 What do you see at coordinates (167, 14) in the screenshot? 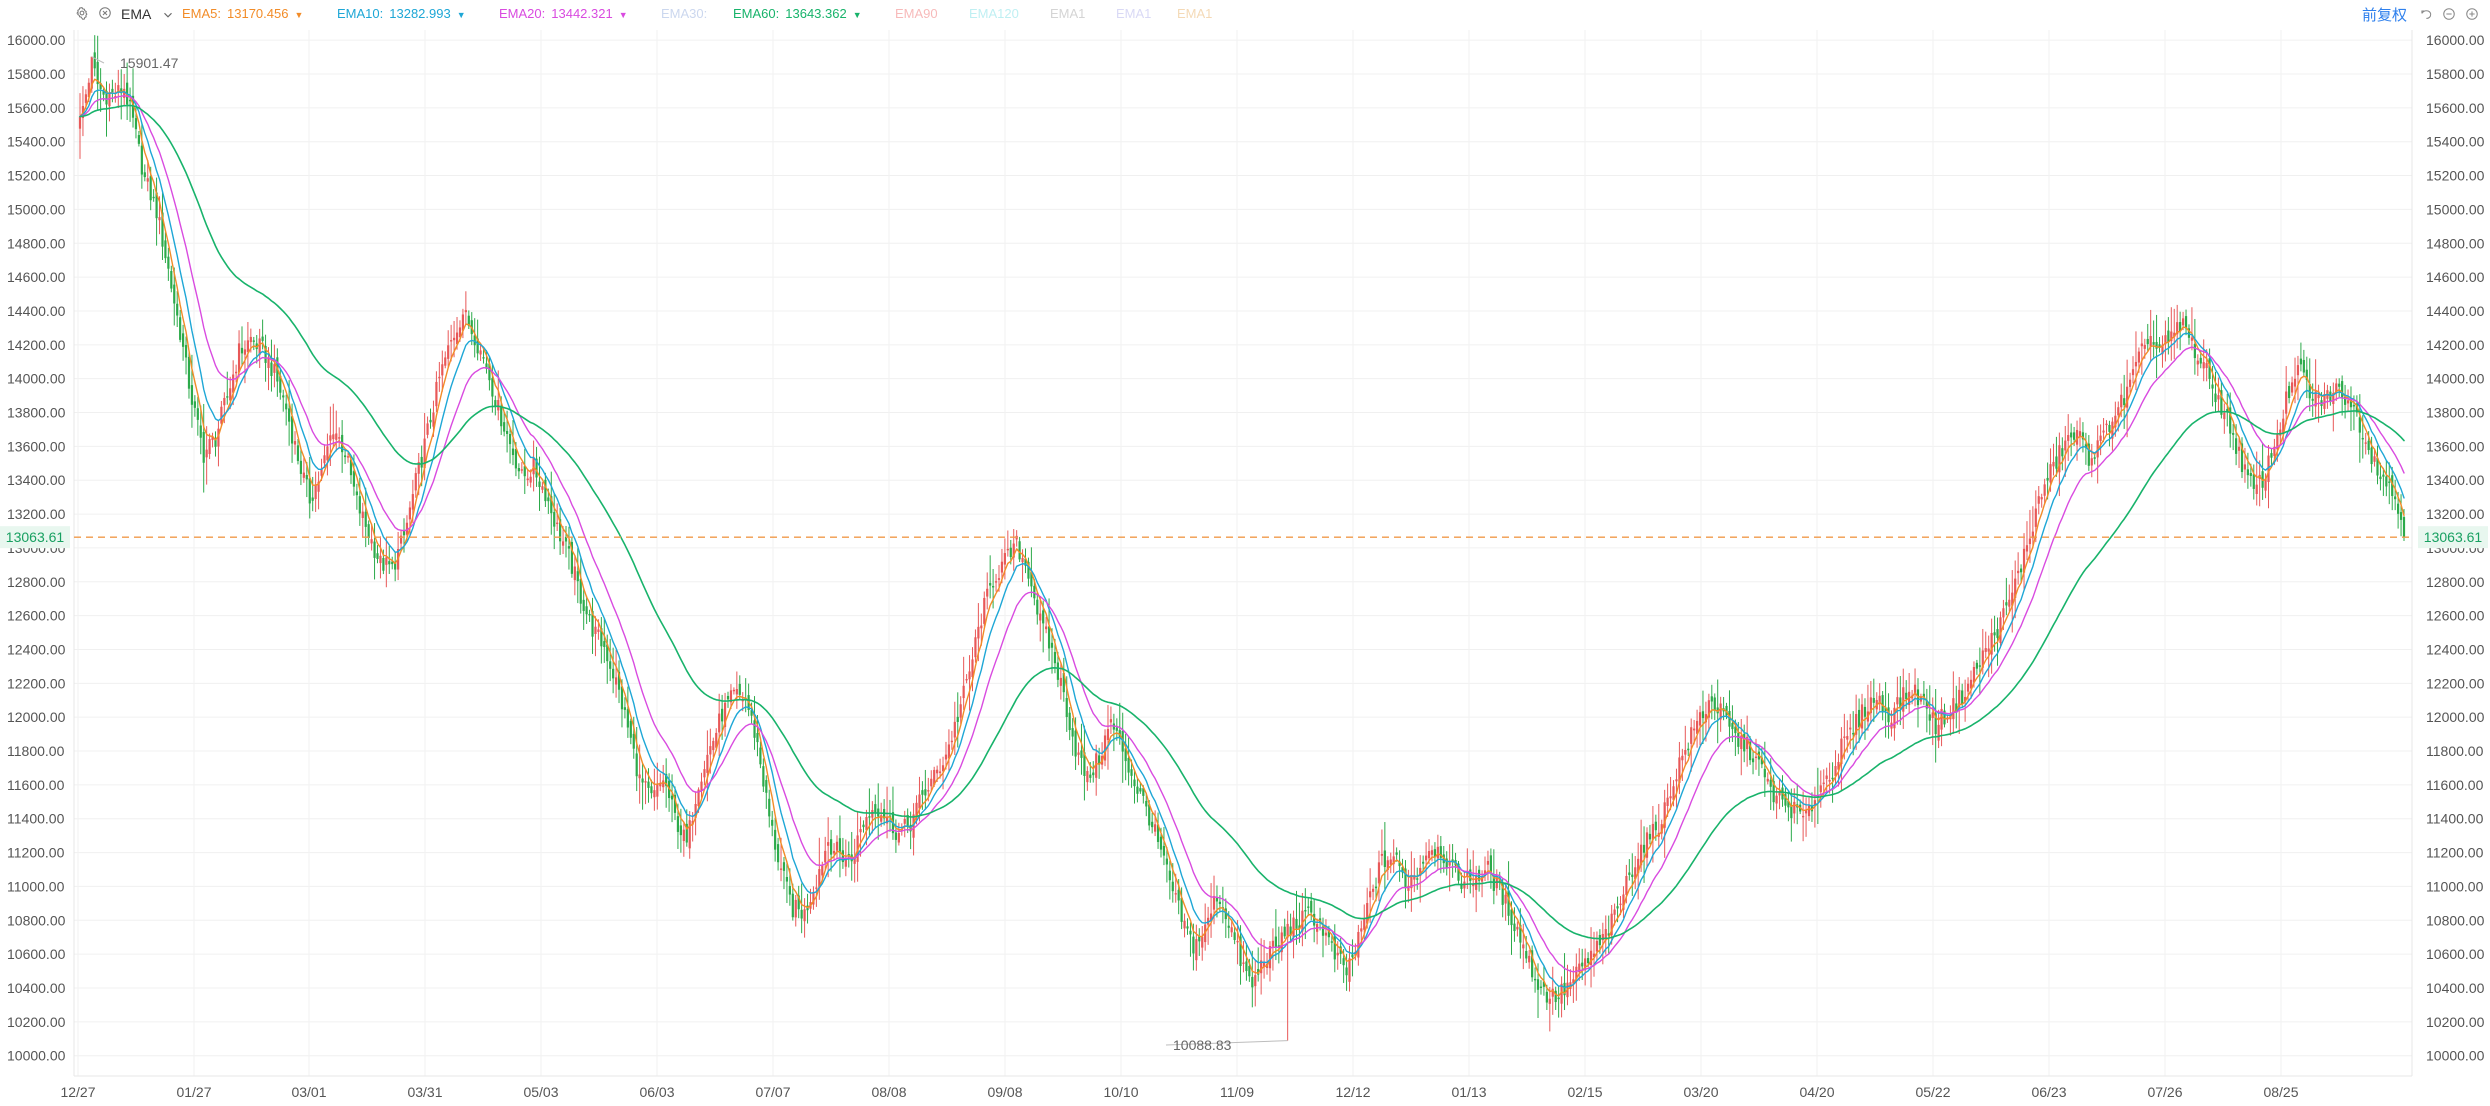
I see `chevron-down-icon` at bounding box center [167, 14].